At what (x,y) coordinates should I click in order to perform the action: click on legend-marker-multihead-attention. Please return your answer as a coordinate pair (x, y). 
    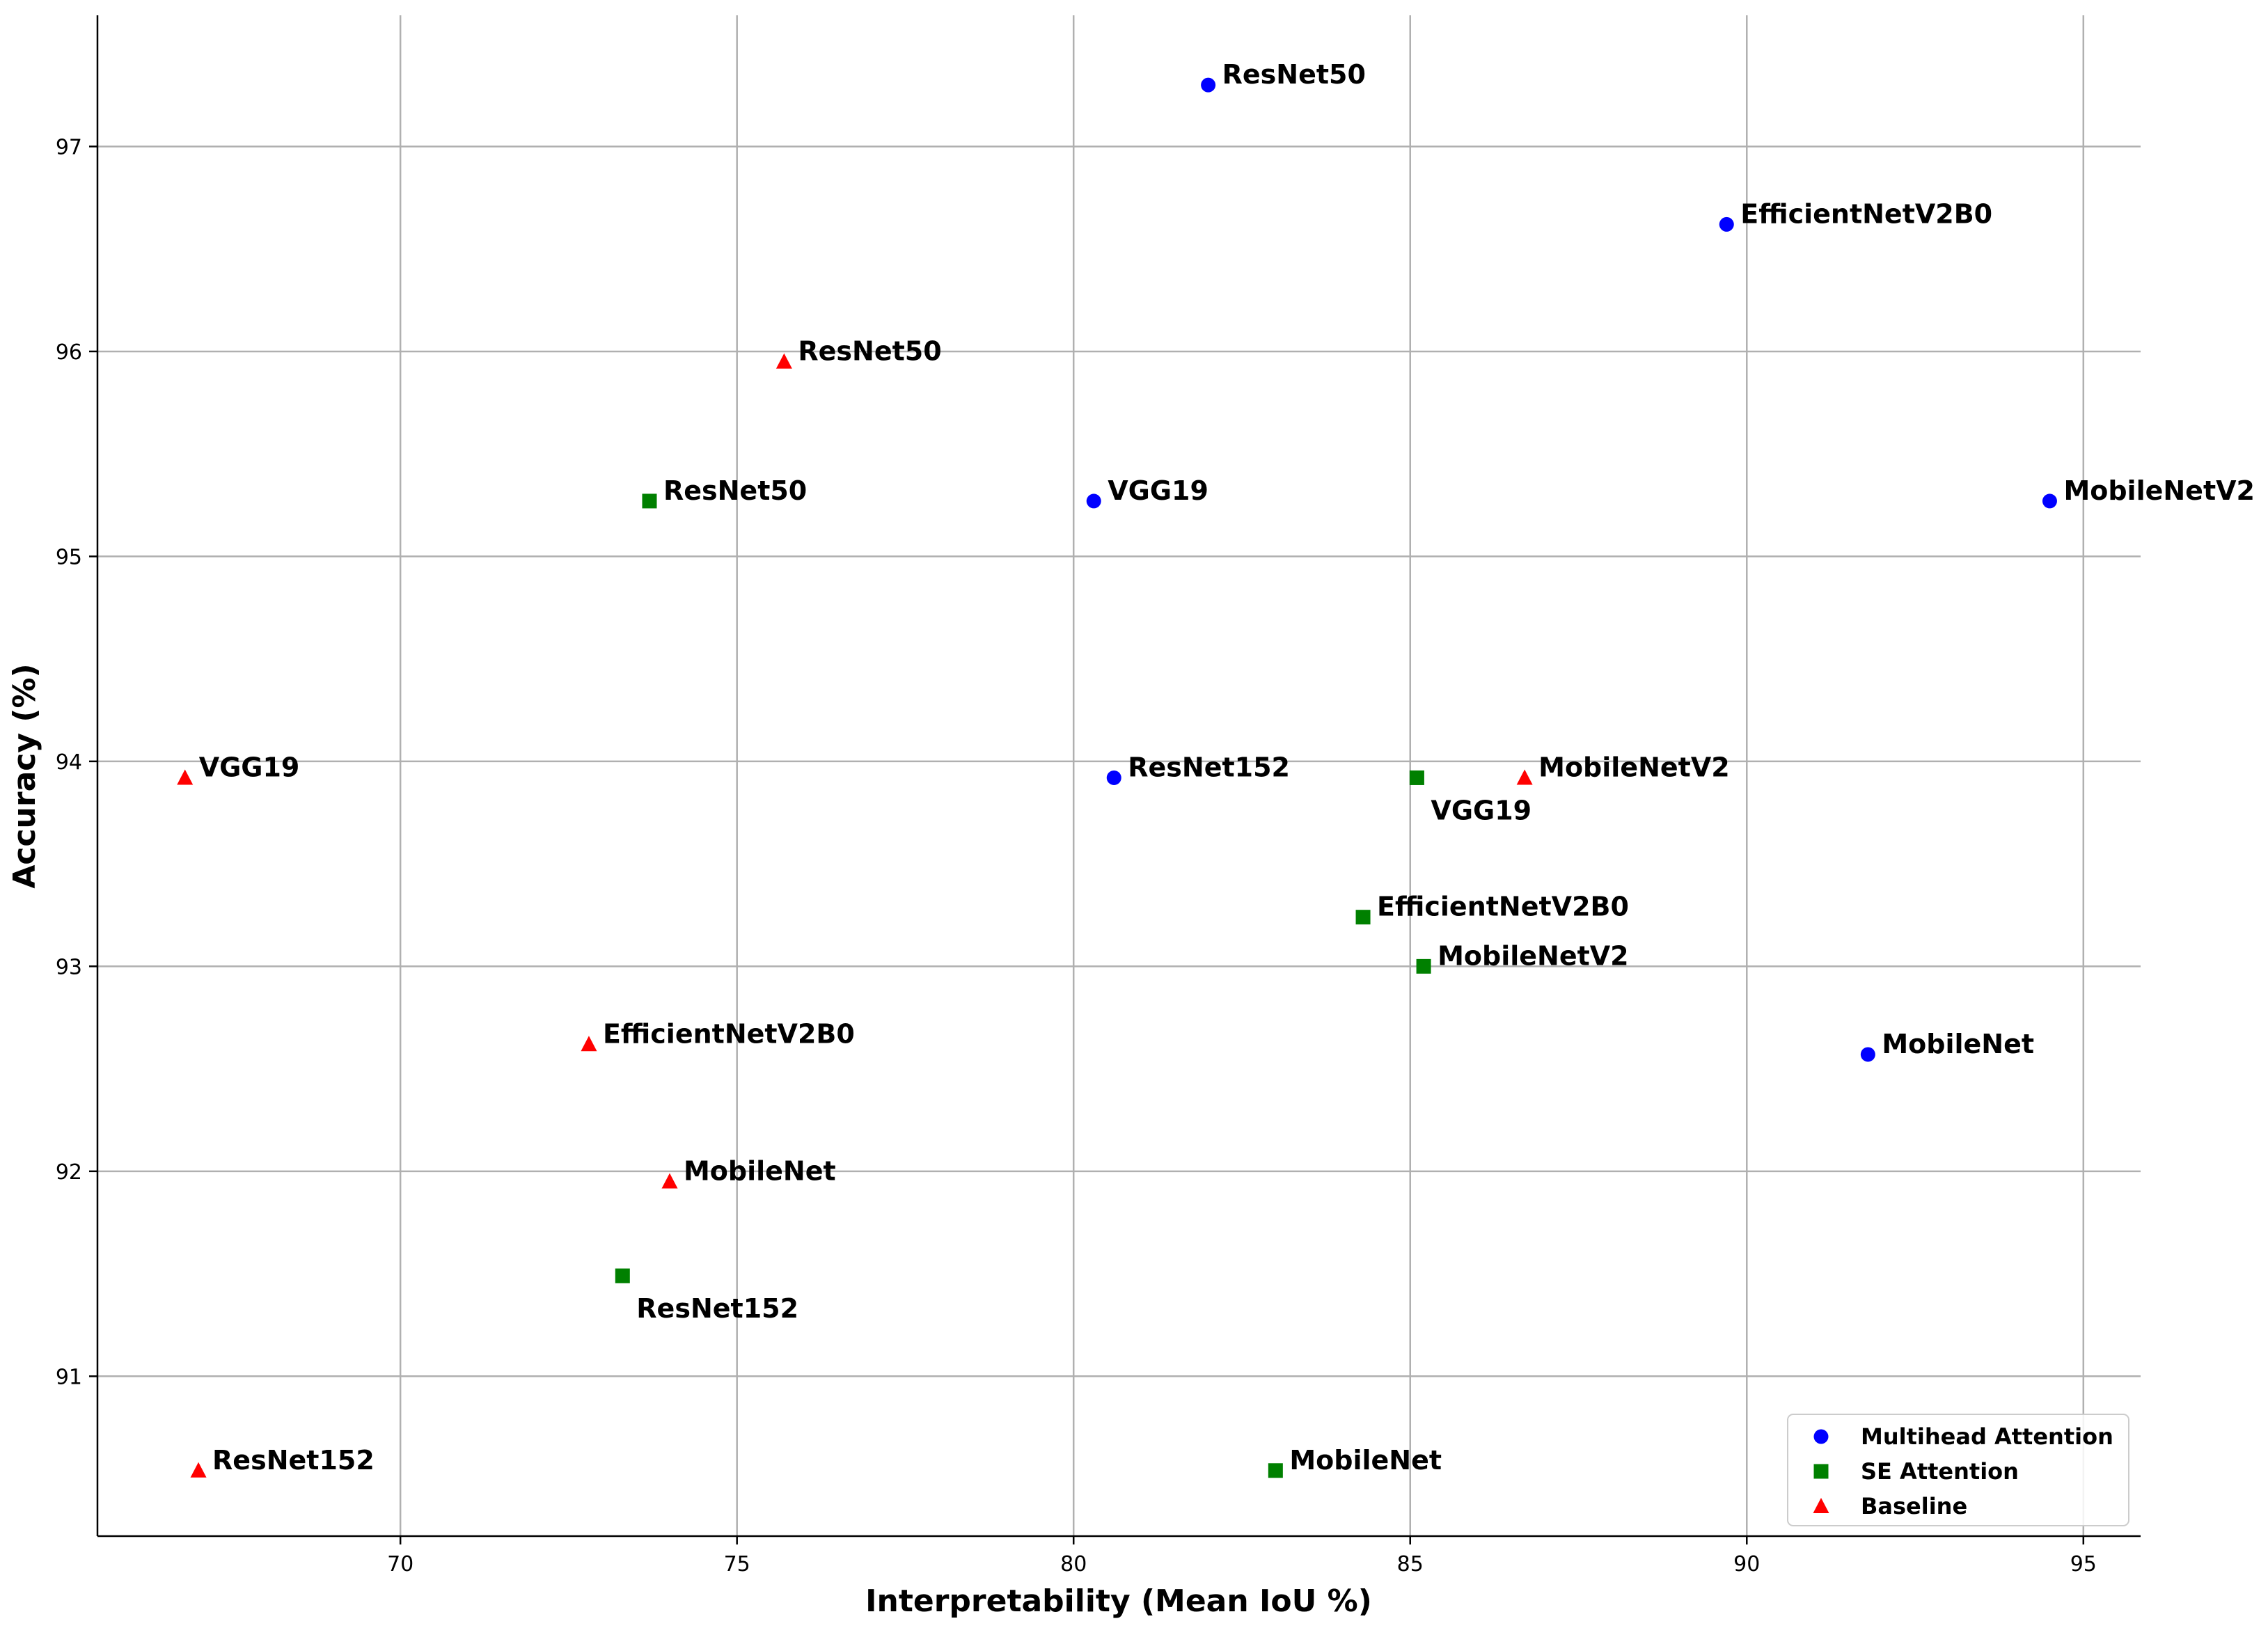
    Looking at the image, I should click on (1821, 1436).